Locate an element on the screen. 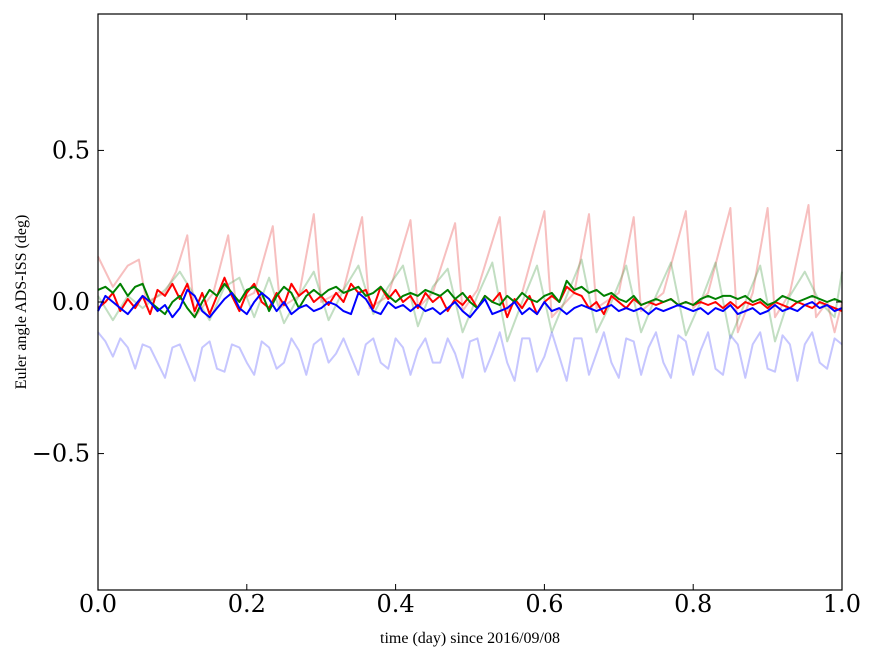 The height and width of the screenshot is (662, 875). x-tick-label: 0.2 is located at coordinates (247, 604).